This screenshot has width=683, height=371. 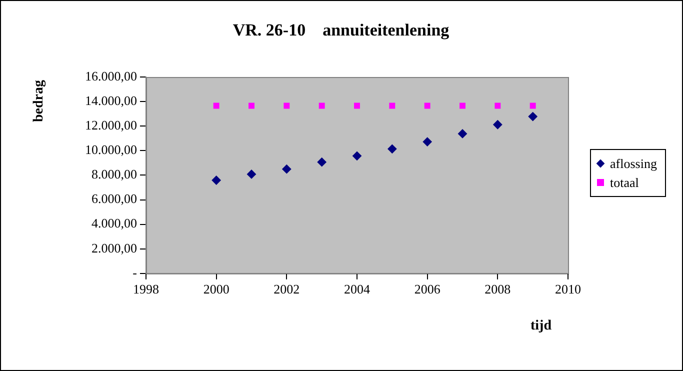 I want to click on x-axis-title: tijd, so click(x=541, y=326).